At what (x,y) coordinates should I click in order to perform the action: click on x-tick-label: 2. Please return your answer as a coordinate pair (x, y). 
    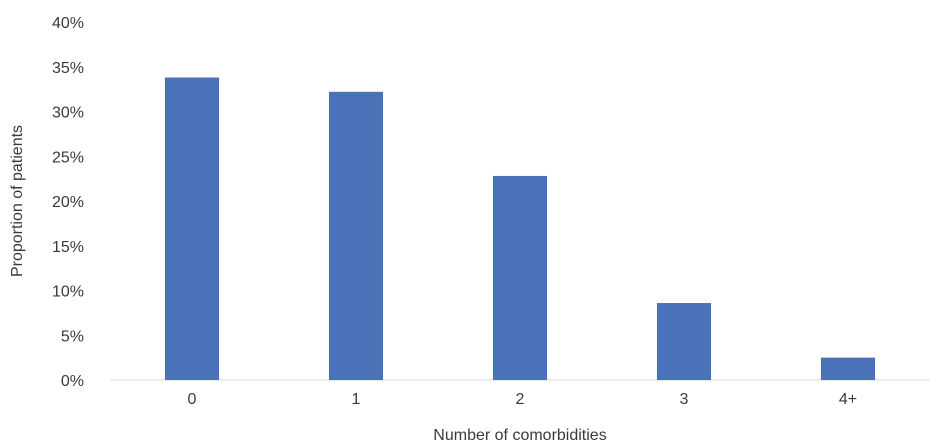
    Looking at the image, I should click on (520, 399).